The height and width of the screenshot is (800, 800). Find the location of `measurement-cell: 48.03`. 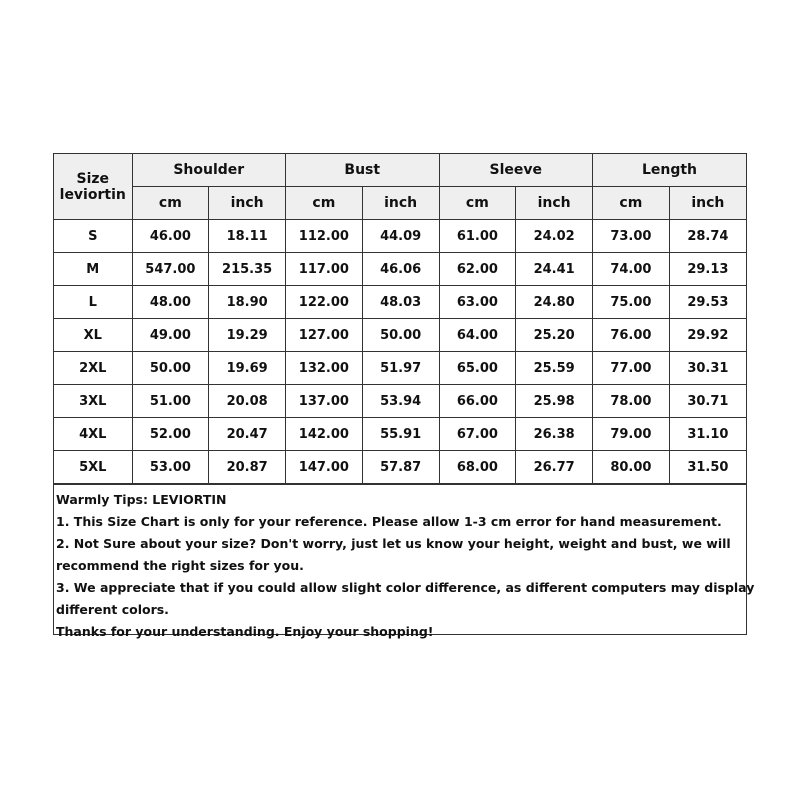

measurement-cell: 48.03 is located at coordinates (400, 302).